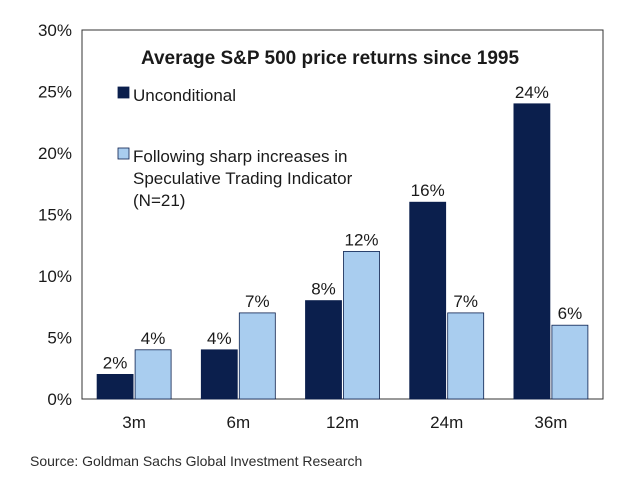 Image resolution: width=640 pixels, height=482 pixels. What do you see at coordinates (550, 422) in the screenshot?
I see `x-tick-label: 36m` at bounding box center [550, 422].